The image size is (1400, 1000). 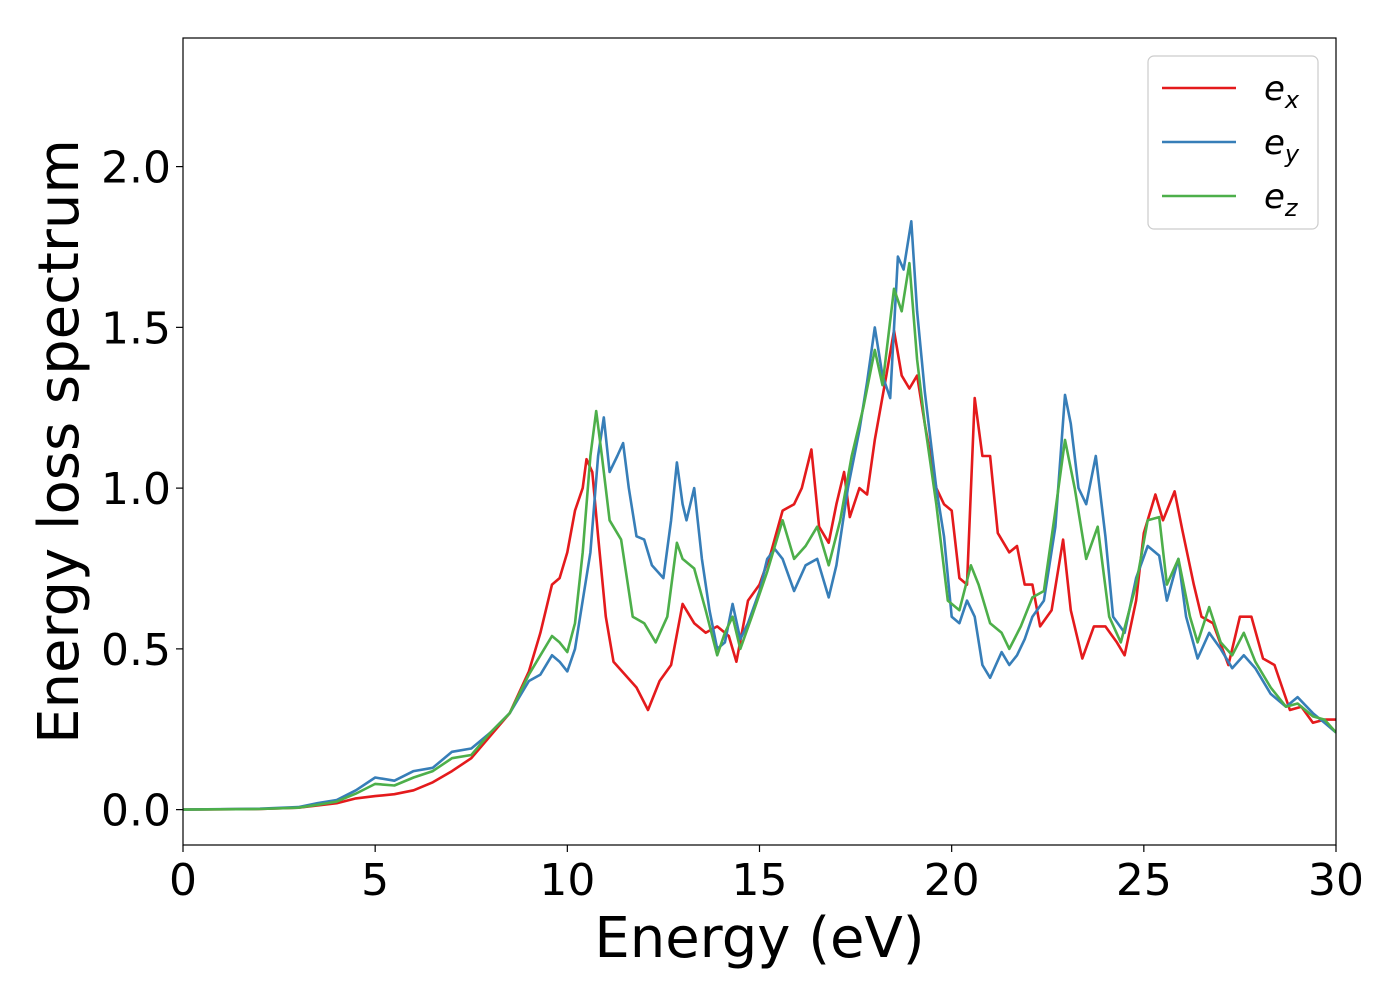 I want to click on x-tick-label: 15, so click(x=760, y=880).